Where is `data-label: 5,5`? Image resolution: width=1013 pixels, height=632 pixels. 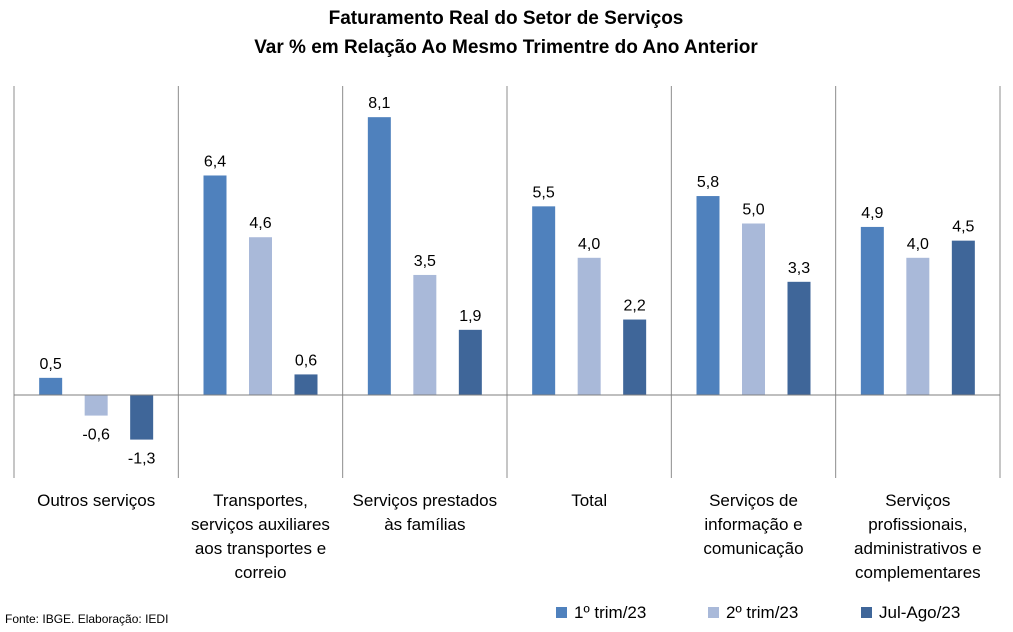 data-label: 5,5 is located at coordinates (544, 192).